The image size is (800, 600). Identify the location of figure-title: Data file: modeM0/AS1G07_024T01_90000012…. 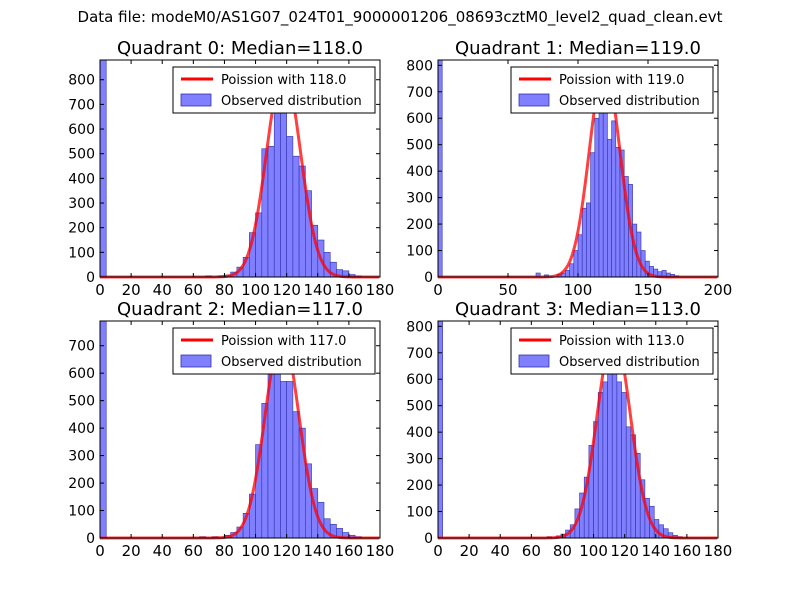
(400, 17).